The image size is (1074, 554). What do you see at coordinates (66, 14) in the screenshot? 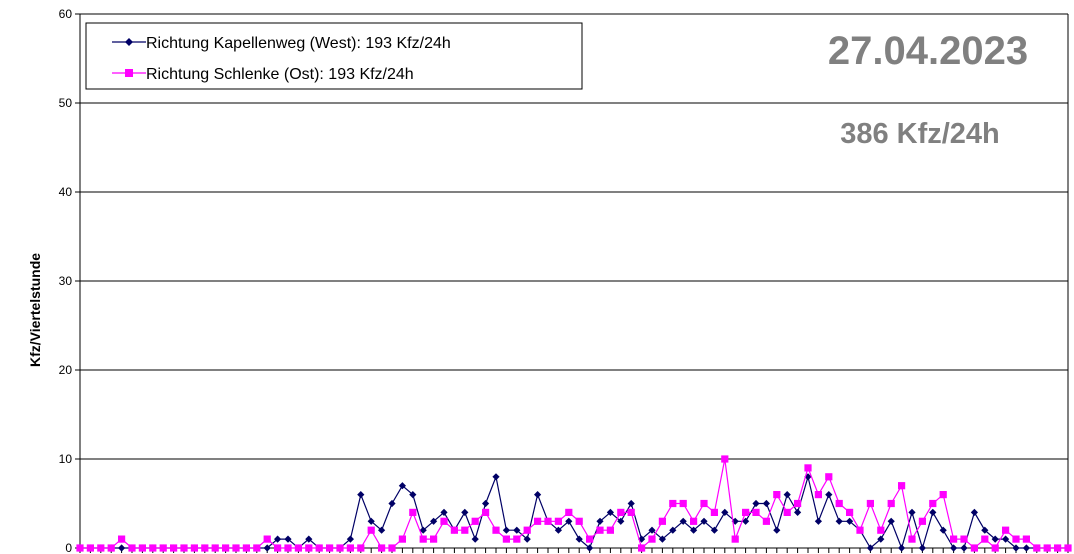
I see `y-tick-label: 60` at bounding box center [66, 14].